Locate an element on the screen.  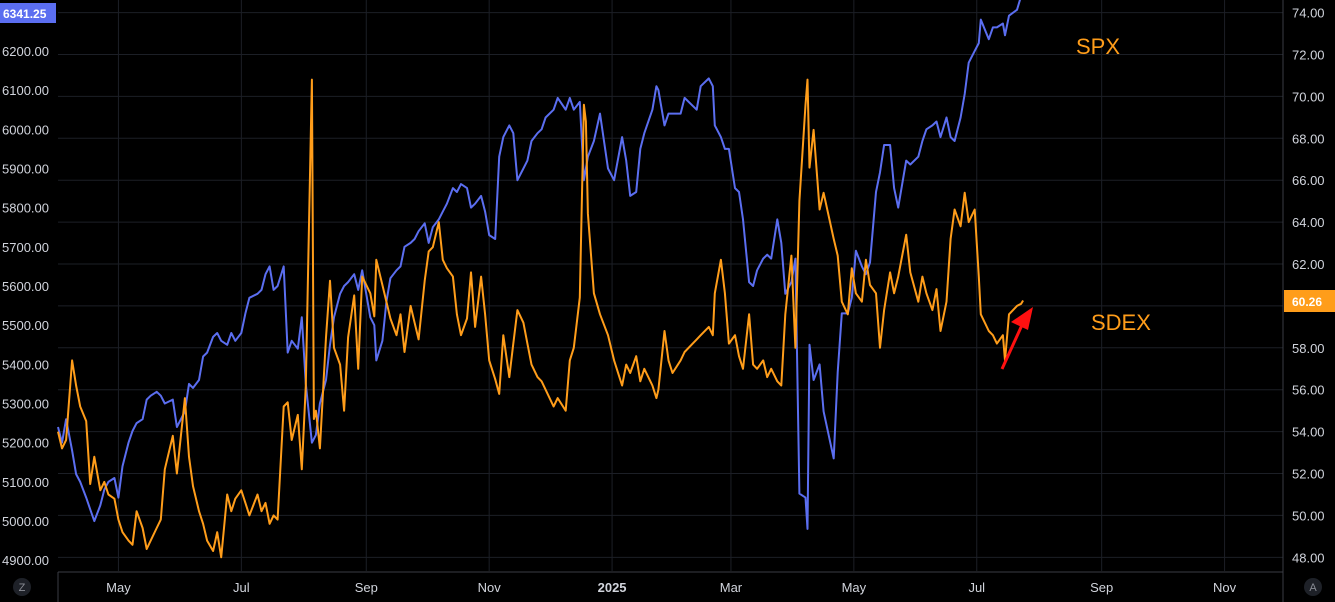
left-axis-tick-label: 5900.00 is located at coordinates (25, 168).